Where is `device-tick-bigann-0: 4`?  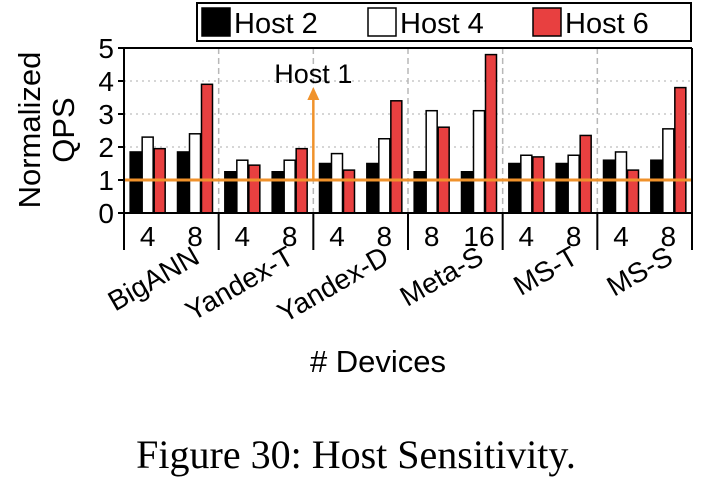 device-tick-bigann-0: 4 is located at coordinates (148, 236).